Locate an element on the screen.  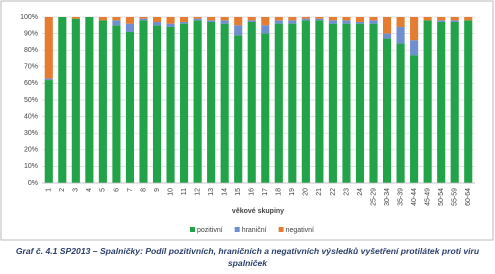
x-tick-label: 6 is located at coordinates (116, 190).